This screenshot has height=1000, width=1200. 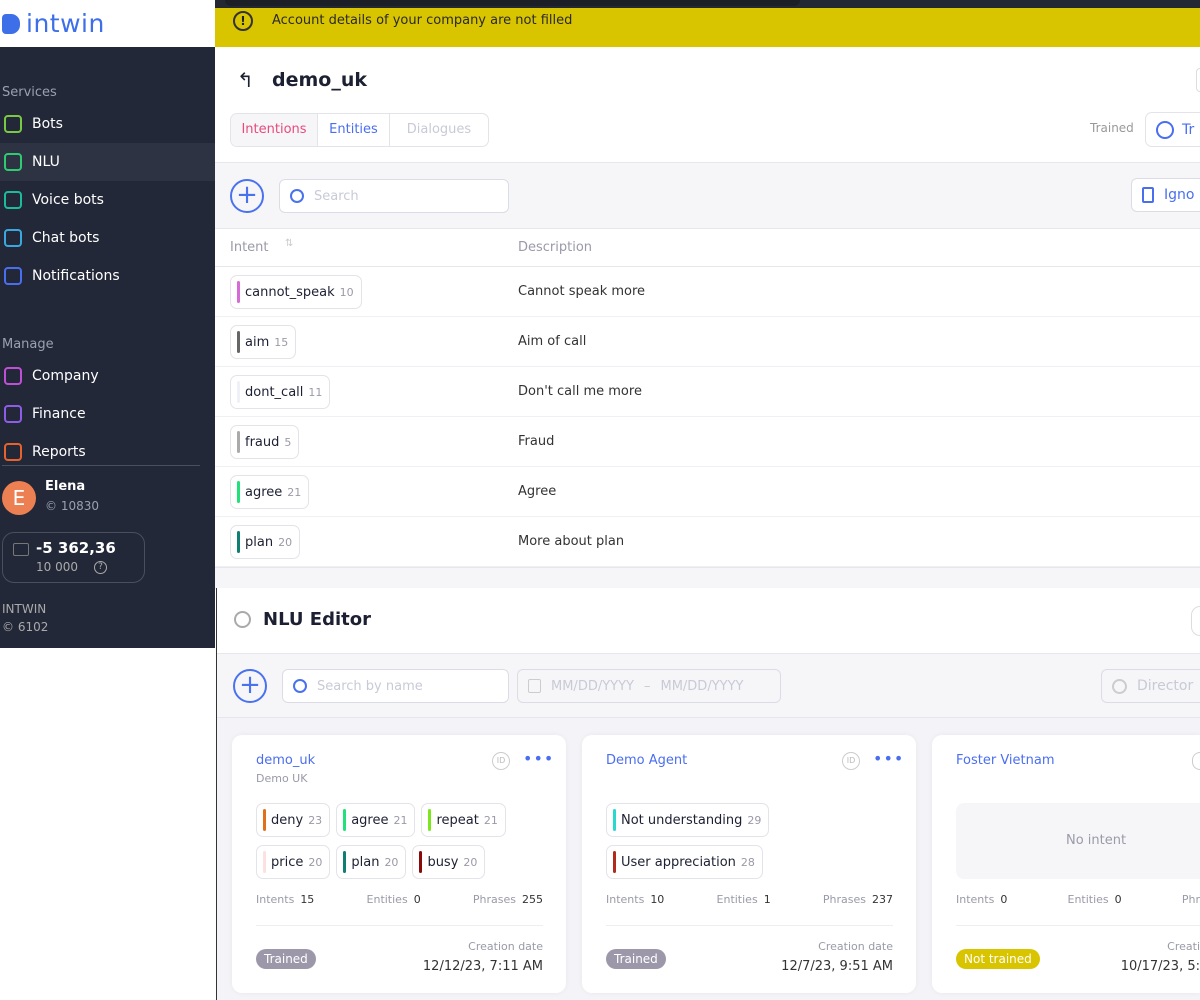 I want to click on column-intent: Intent, so click(x=249, y=247).